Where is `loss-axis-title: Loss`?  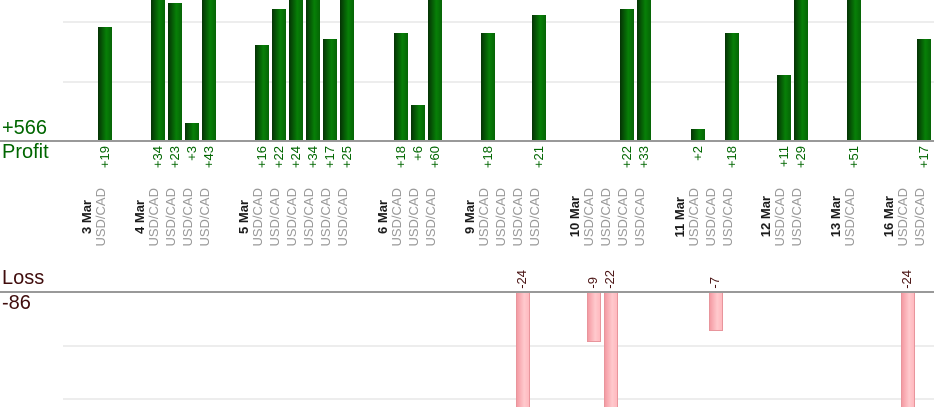 loss-axis-title: Loss is located at coordinates (23, 278).